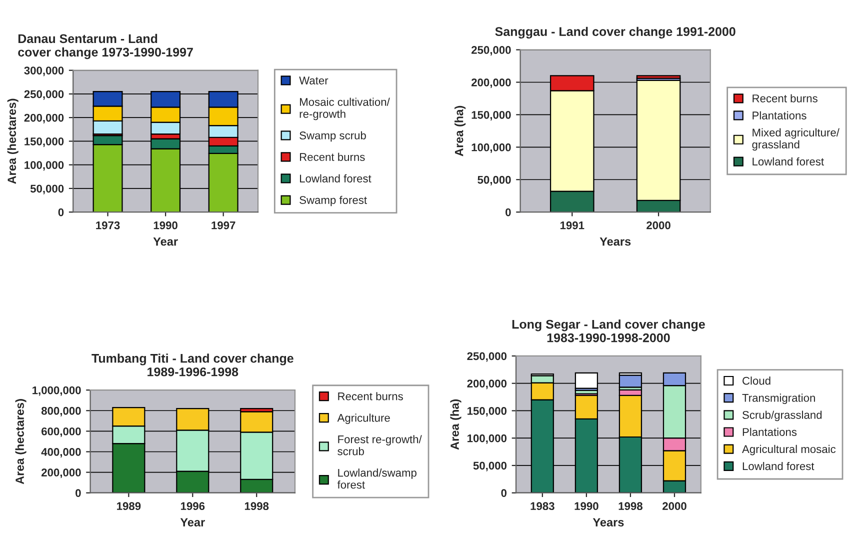 The height and width of the screenshot is (541, 860). Describe the element at coordinates (778, 399) in the screenshot. I see `legend-label: Transmigration` at that location.